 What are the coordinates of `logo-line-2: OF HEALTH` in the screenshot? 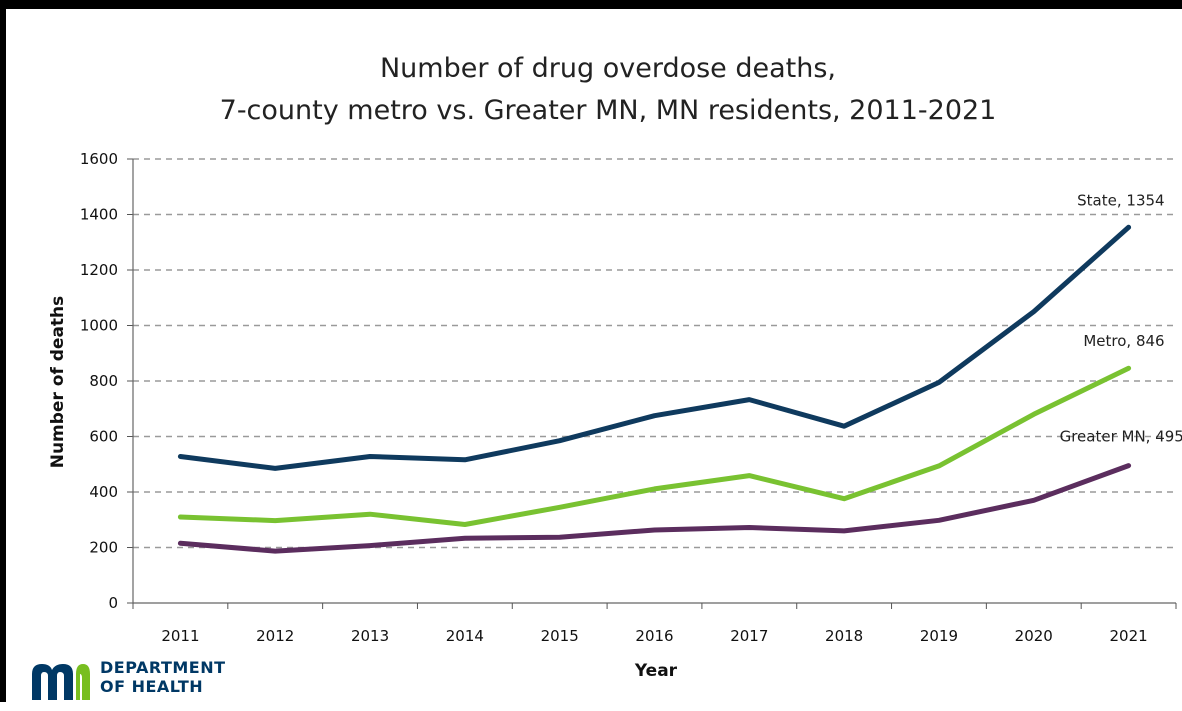 It's located at (152, 686).